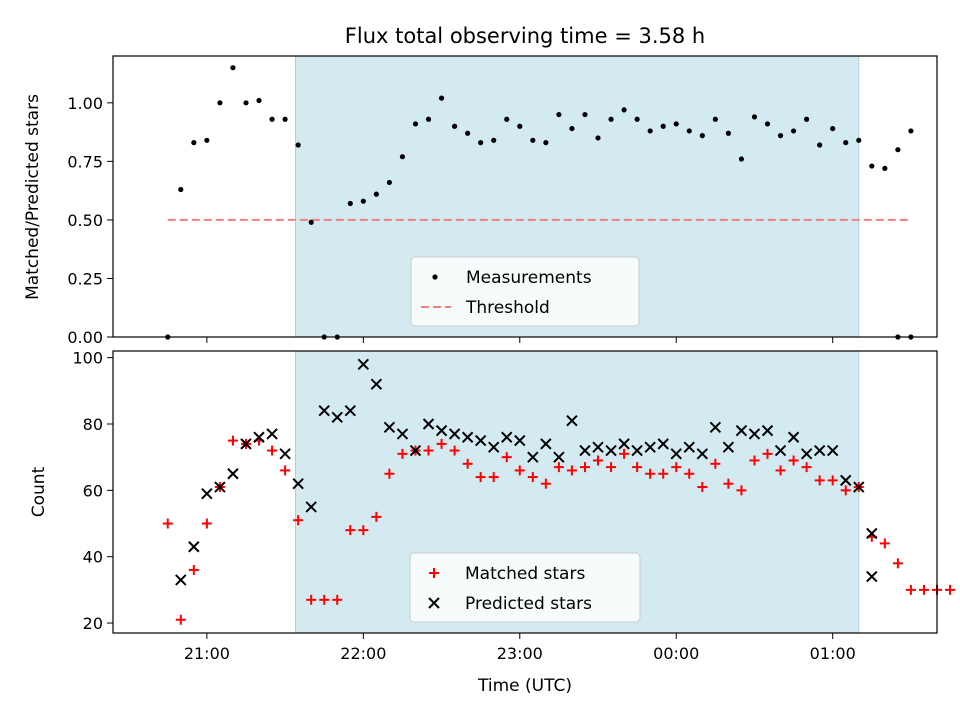 The height and width of the screenshot is (720, 960). Describe the element at coordinates (93, 424) in the screenshot. I see `count-y-tick-label: 80` at that location.